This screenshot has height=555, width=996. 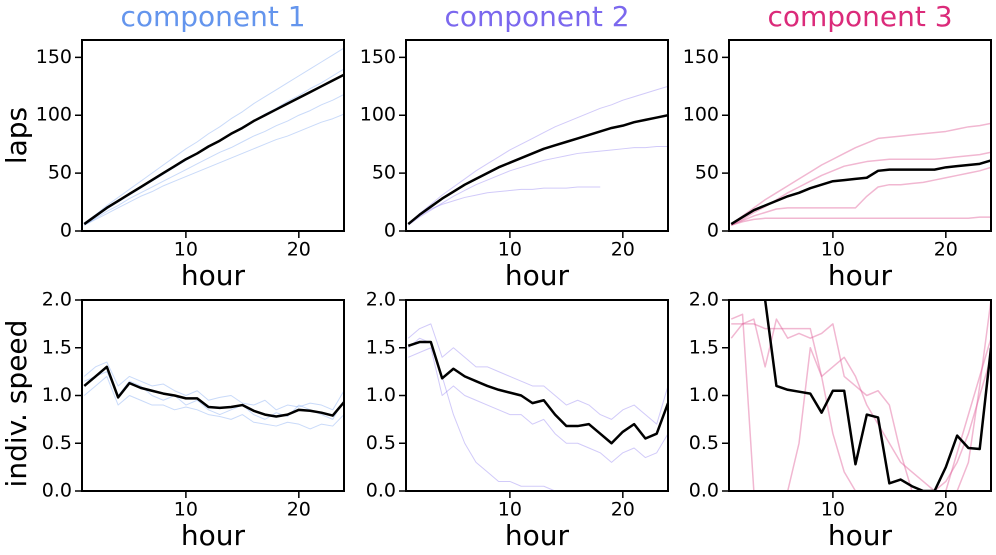 What do you see at coordinates (859, 16) in the screenshot?
I see `panel-title: component 3` at bounding box center [859, 16].